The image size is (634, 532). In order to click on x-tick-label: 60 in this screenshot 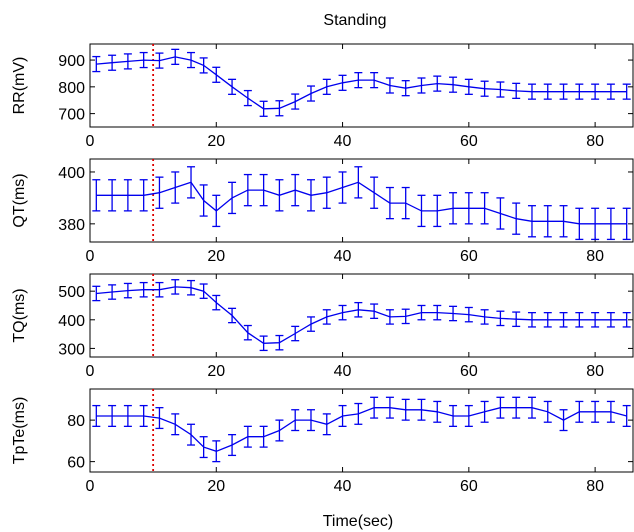, I will do `click(469, 141)`.